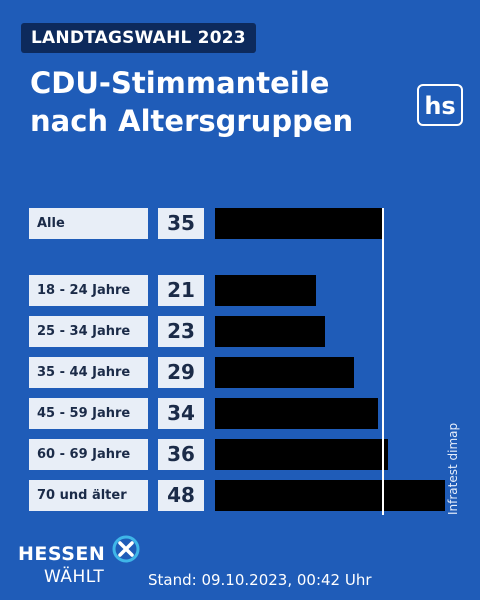 This screenshot has height=600, width=480. What do you see at coordinates (181, 290) in the screenshot?
I see `value-label: 21` at bounding box center [181, 290].